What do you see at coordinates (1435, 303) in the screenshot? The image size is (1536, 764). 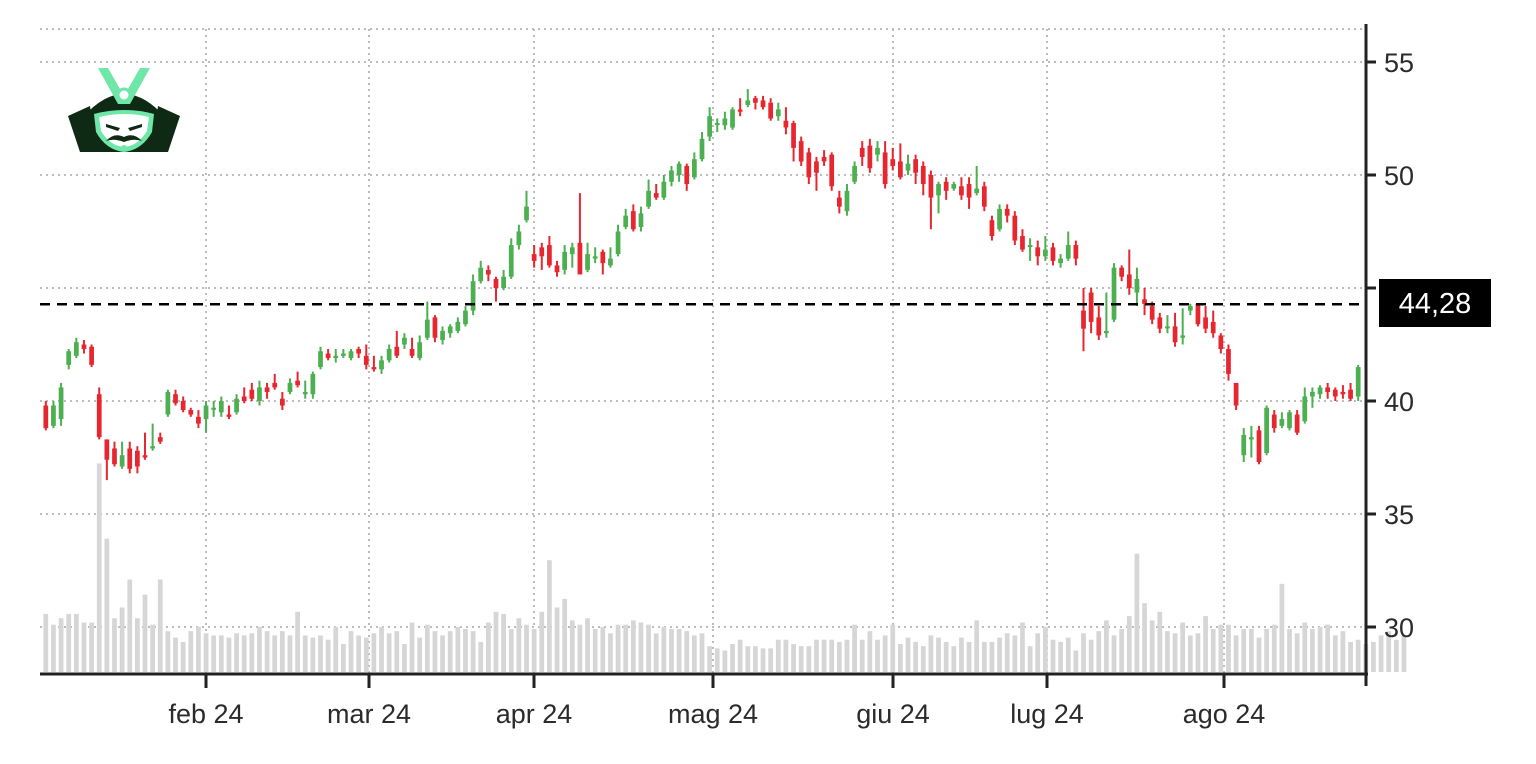 I see `last-price-badge: 44,28` at bounding box center [1435, 303].